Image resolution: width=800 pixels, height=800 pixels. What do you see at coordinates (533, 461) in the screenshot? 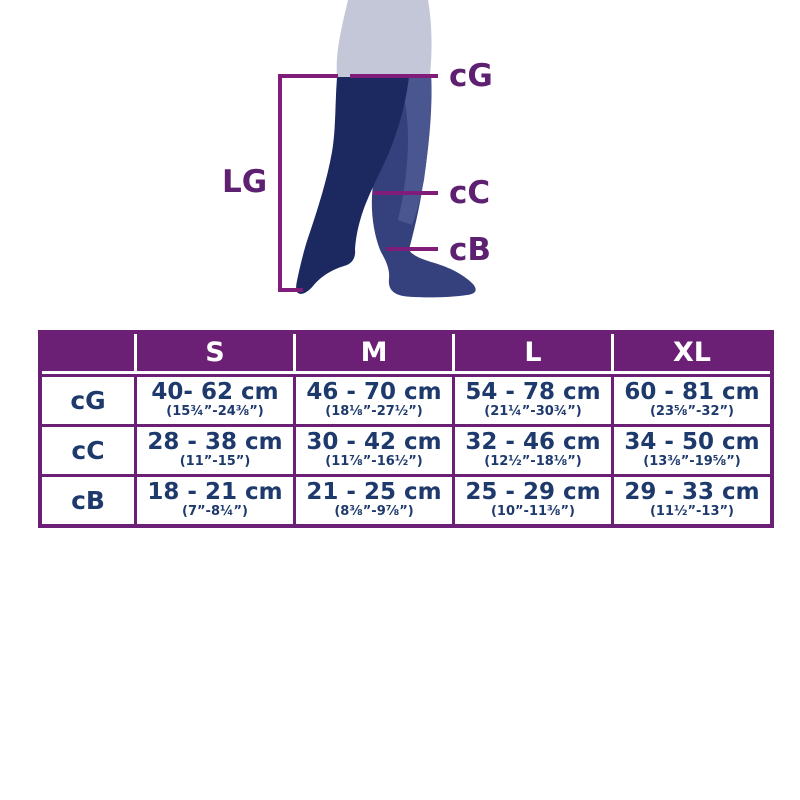
I see `inch-value: (12½”-18⅛”)` at bounding box center [533, 461].